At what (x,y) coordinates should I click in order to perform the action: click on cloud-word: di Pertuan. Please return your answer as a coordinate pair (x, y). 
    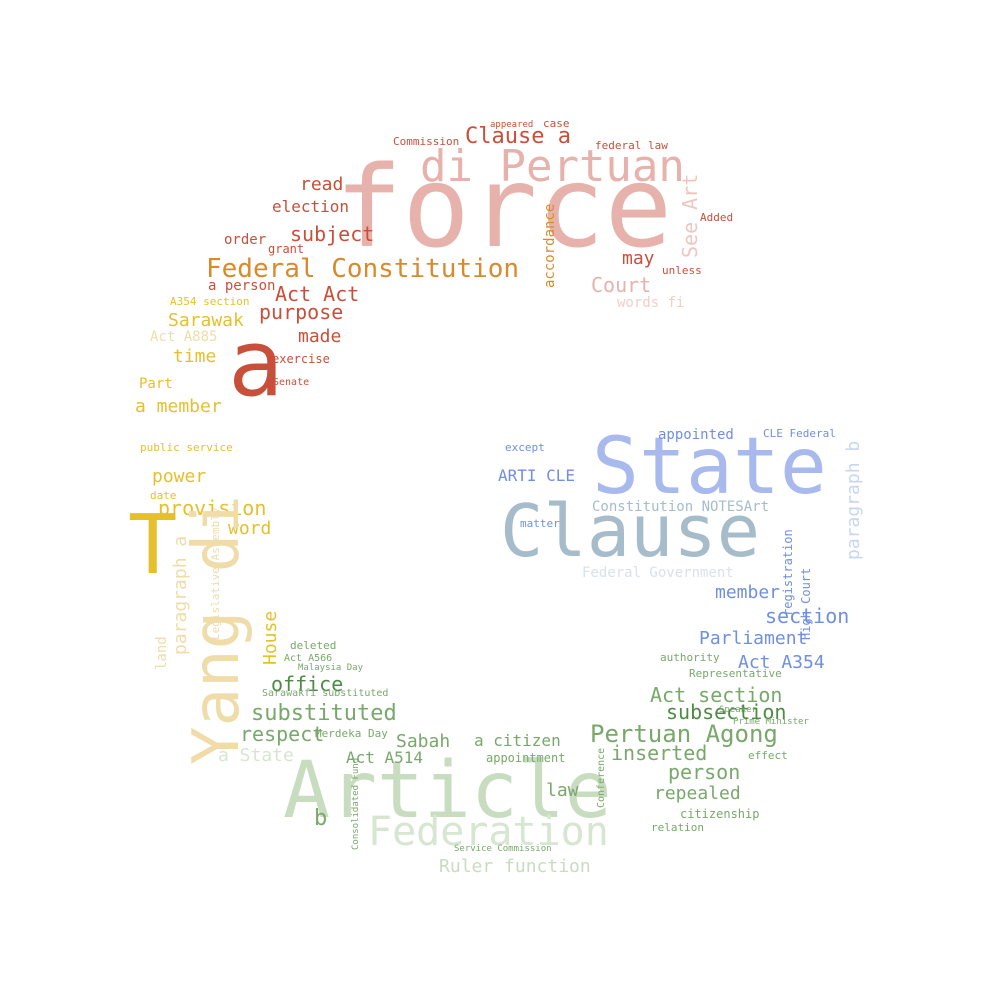
    Looking at the image, I should click on (552, 166).